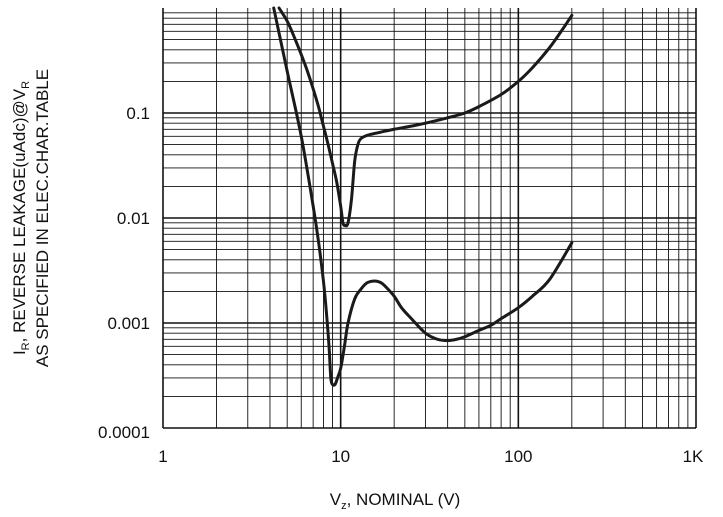 The width and height of the screenshot is (723, 517). Describe the element at coordinates (431, 456) in the screenshot. I see `x-tick-labels: 1 10 100 1K` at that location.